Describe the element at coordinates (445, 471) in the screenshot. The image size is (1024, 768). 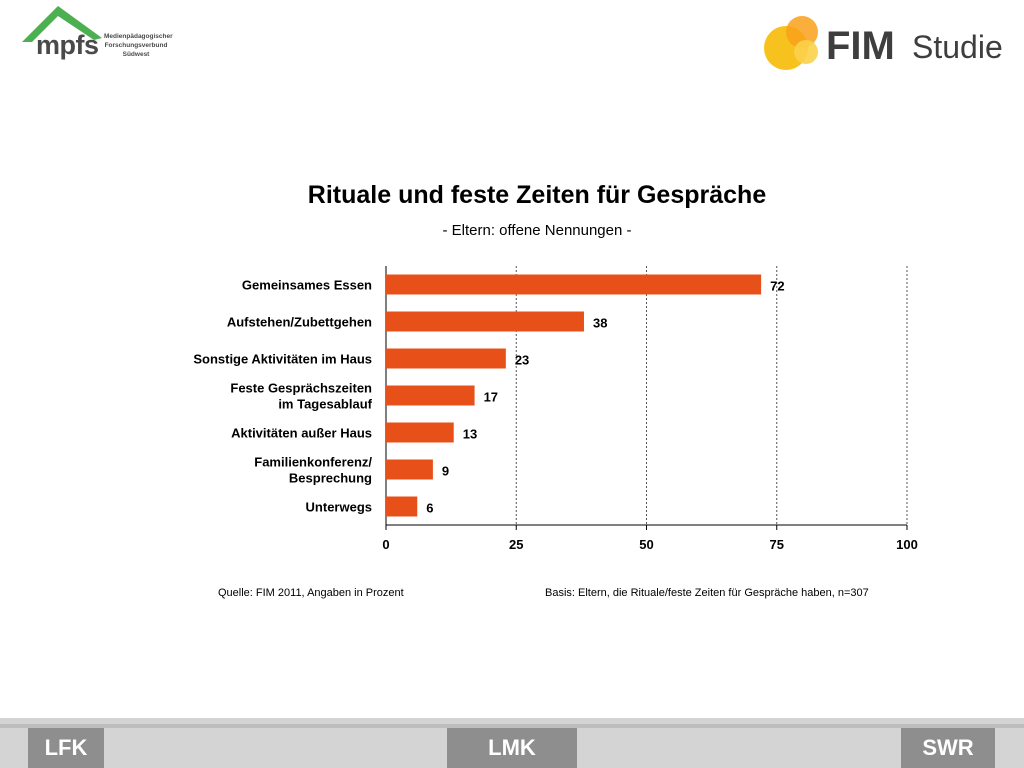
I see `data-label: 9` at that location.